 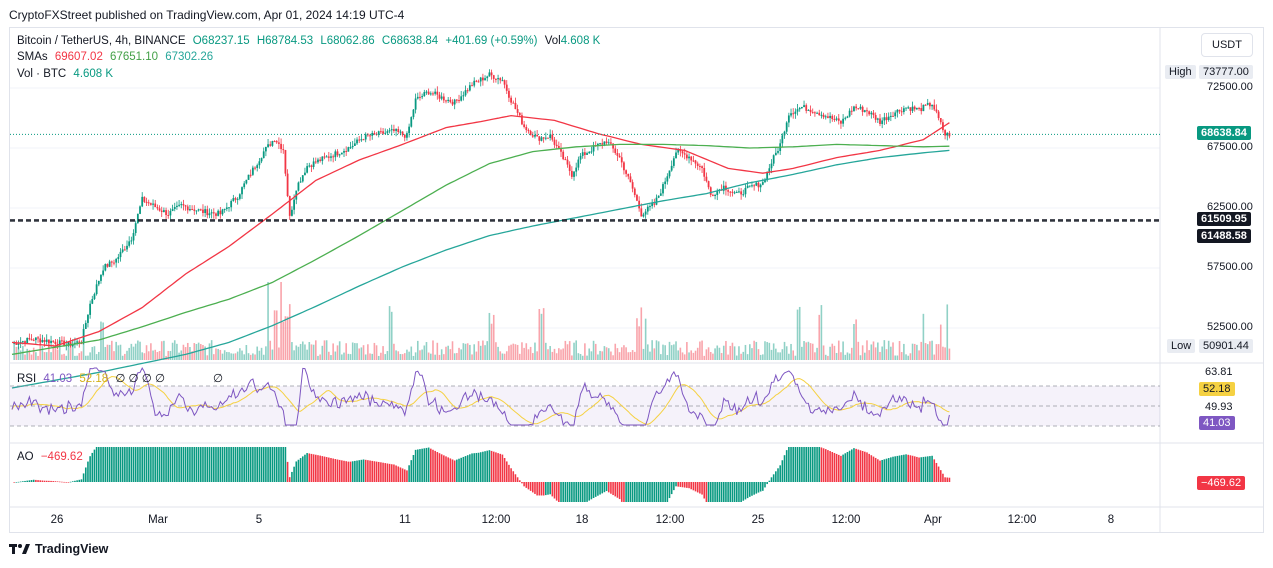 What do you see at coordinates (1224, 133) in the screenshot?
I see `current-price-label: 68638.84` at bounding box center [1224, 133].